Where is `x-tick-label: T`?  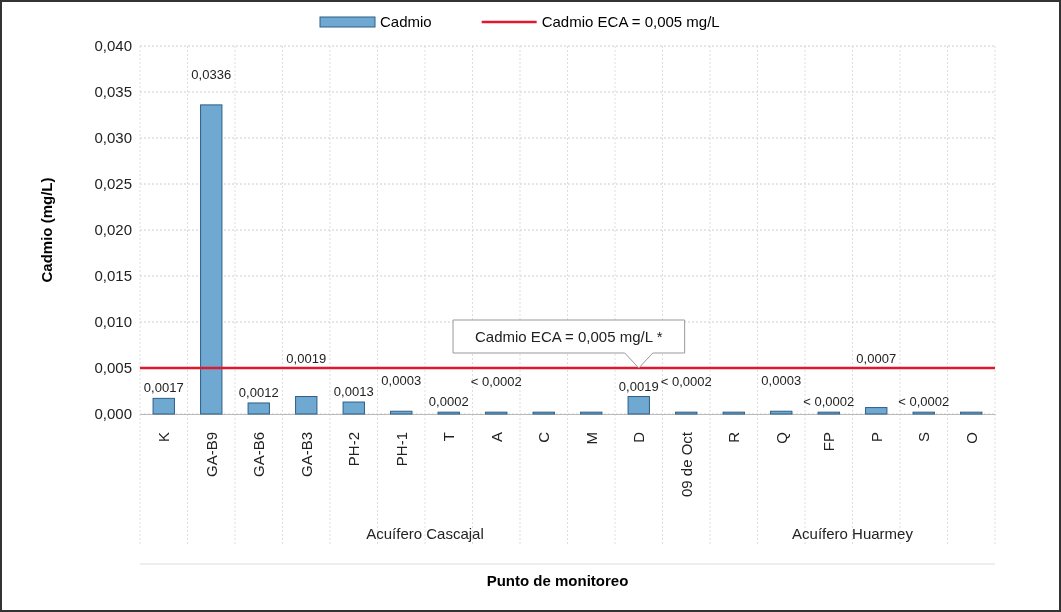
x-tick-label: T is located at coordinates (448, 437).